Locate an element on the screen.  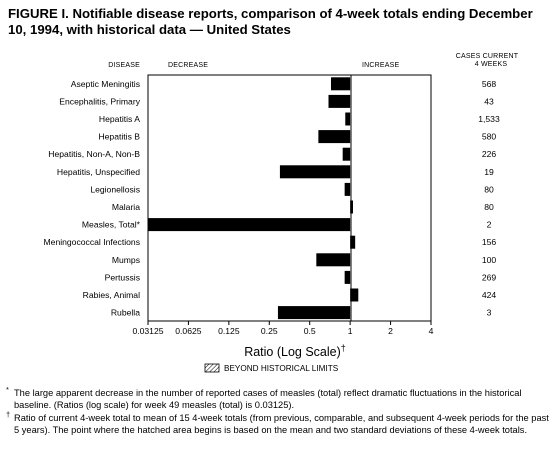
x-tick-label: 0.03125 is located at coordinates (147, 331).